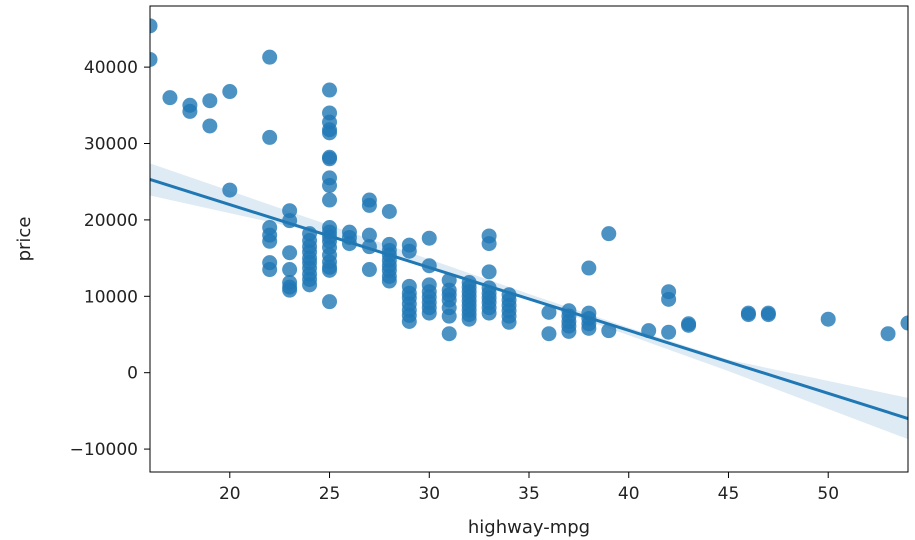 Image resolution: width=915 pixels, height=540 pixels. What do you see at coordinates (629, 494) in the screenshot?
I see `x-tick-label: 40` at bounding box center [629, 494].